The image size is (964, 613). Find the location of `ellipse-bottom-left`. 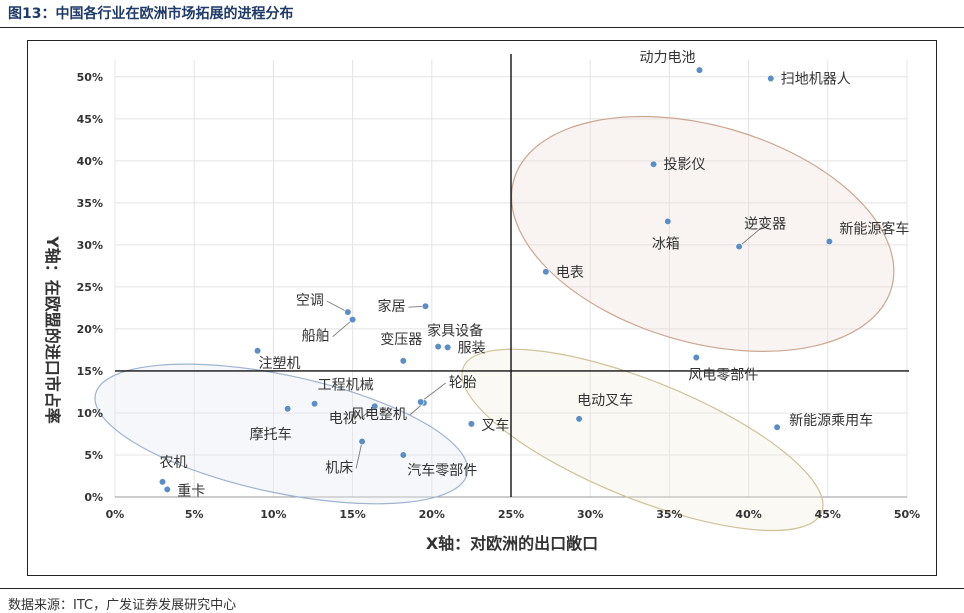

ellipse-bottom-left is located at coordinates (281, 434).